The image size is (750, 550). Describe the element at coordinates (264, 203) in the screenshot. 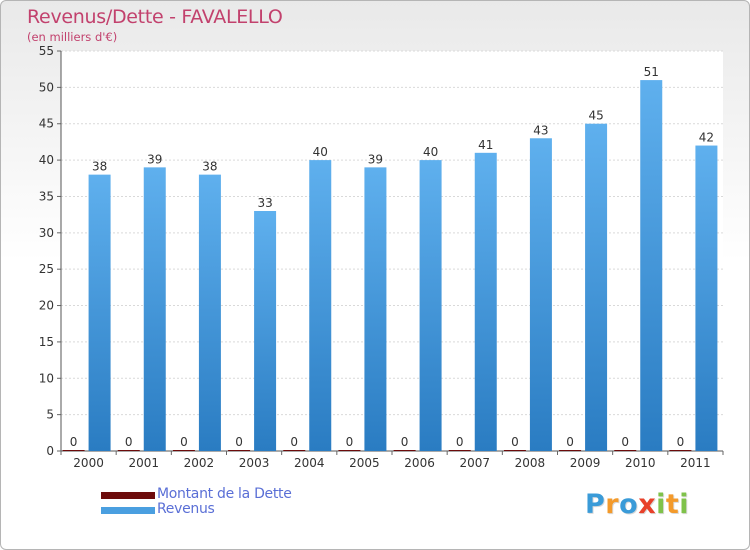

I see `data-label-revenus: 33` at that location.